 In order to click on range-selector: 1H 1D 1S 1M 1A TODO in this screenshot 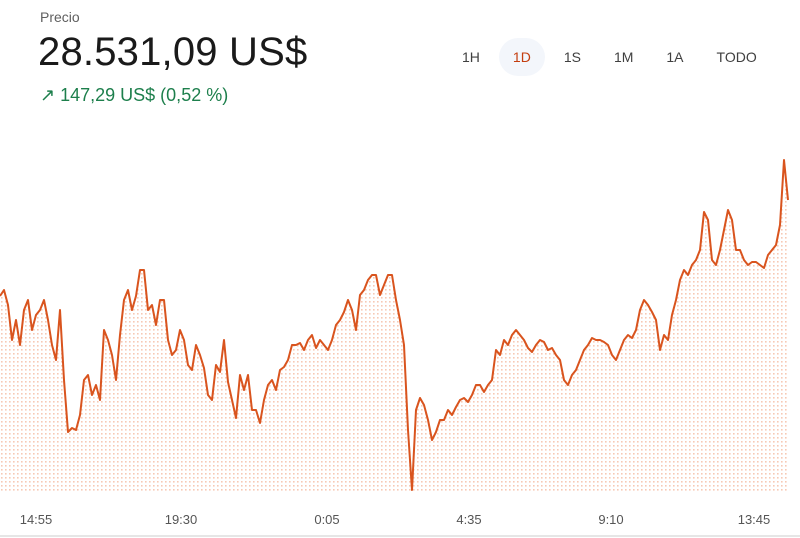, I will do `click(612, 57)`.